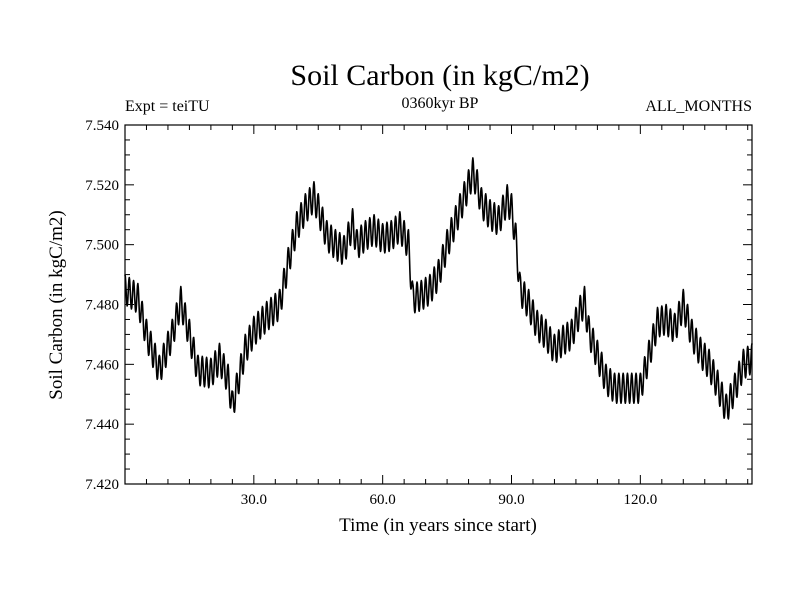  Describe the element at coordinates (102, 485) in the screenshot. I see `y-tick-label: 7.420` at that location.